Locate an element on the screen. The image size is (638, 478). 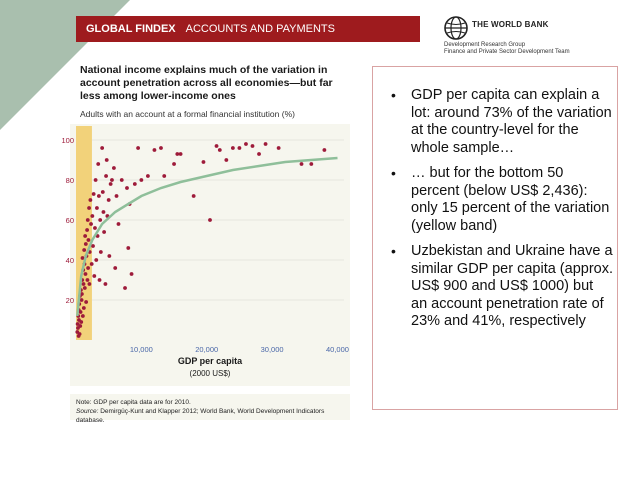
header-bar: GLOBAL FINDEX ACCOUNTS AND PAYMENTS is located at coordinates (248, 29).